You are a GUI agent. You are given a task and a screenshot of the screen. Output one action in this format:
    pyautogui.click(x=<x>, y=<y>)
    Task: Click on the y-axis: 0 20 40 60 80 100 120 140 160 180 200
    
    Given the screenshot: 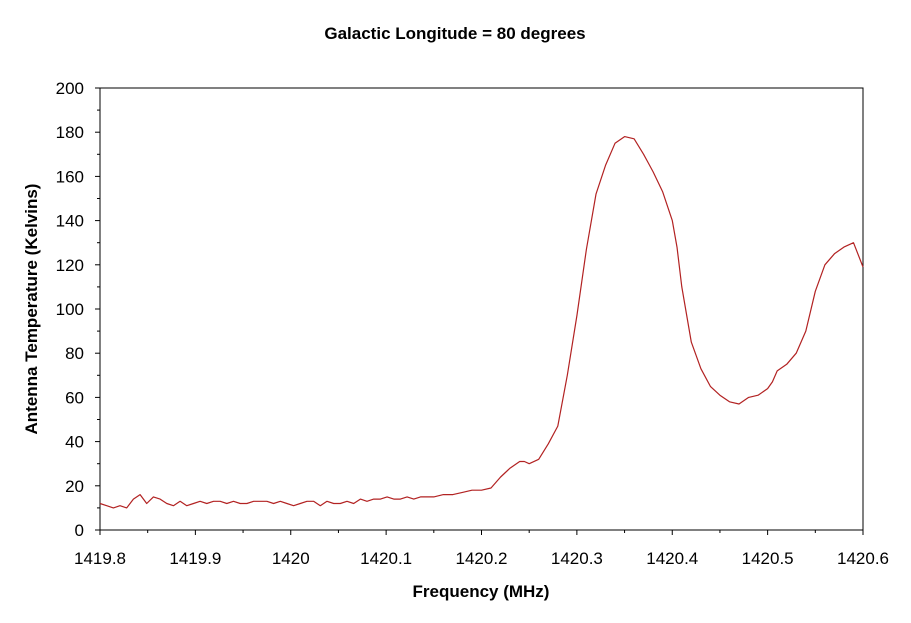 What is the action you would take?
    pyautogui.click(x=78, y=309)
    